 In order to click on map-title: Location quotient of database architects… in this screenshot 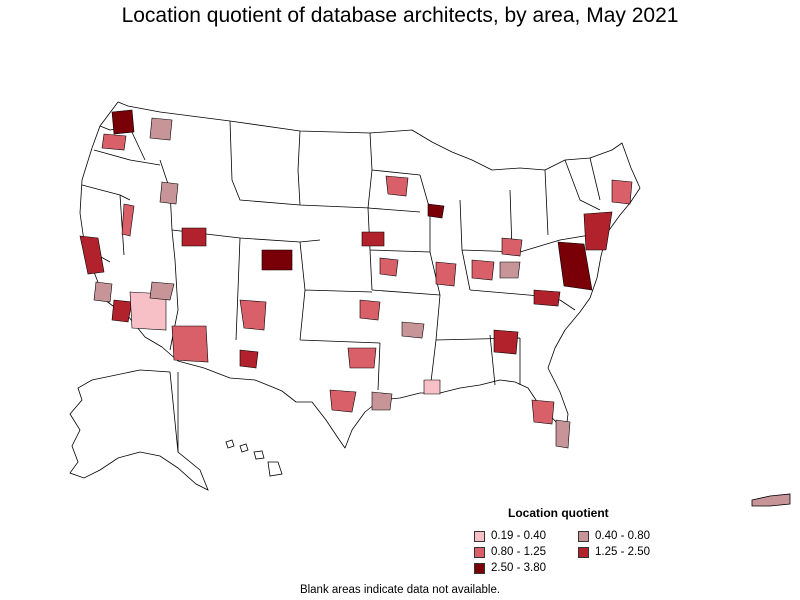, I will do `click(400, 15)`.